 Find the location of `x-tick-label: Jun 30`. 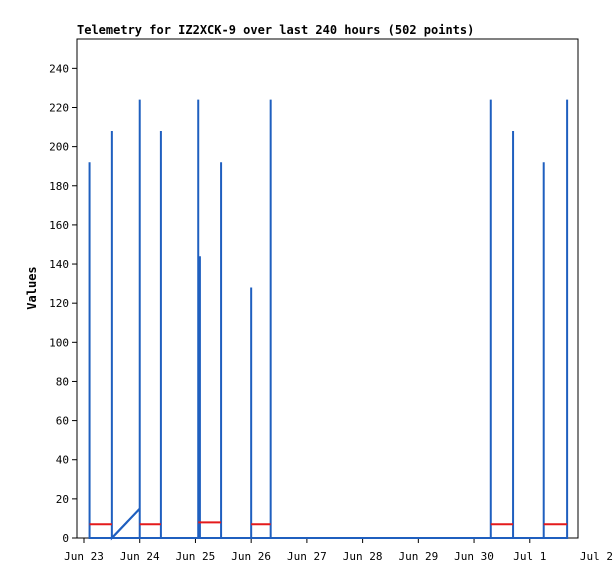

x-tick-label: Jun 30 is located at coordinates (474, 556).